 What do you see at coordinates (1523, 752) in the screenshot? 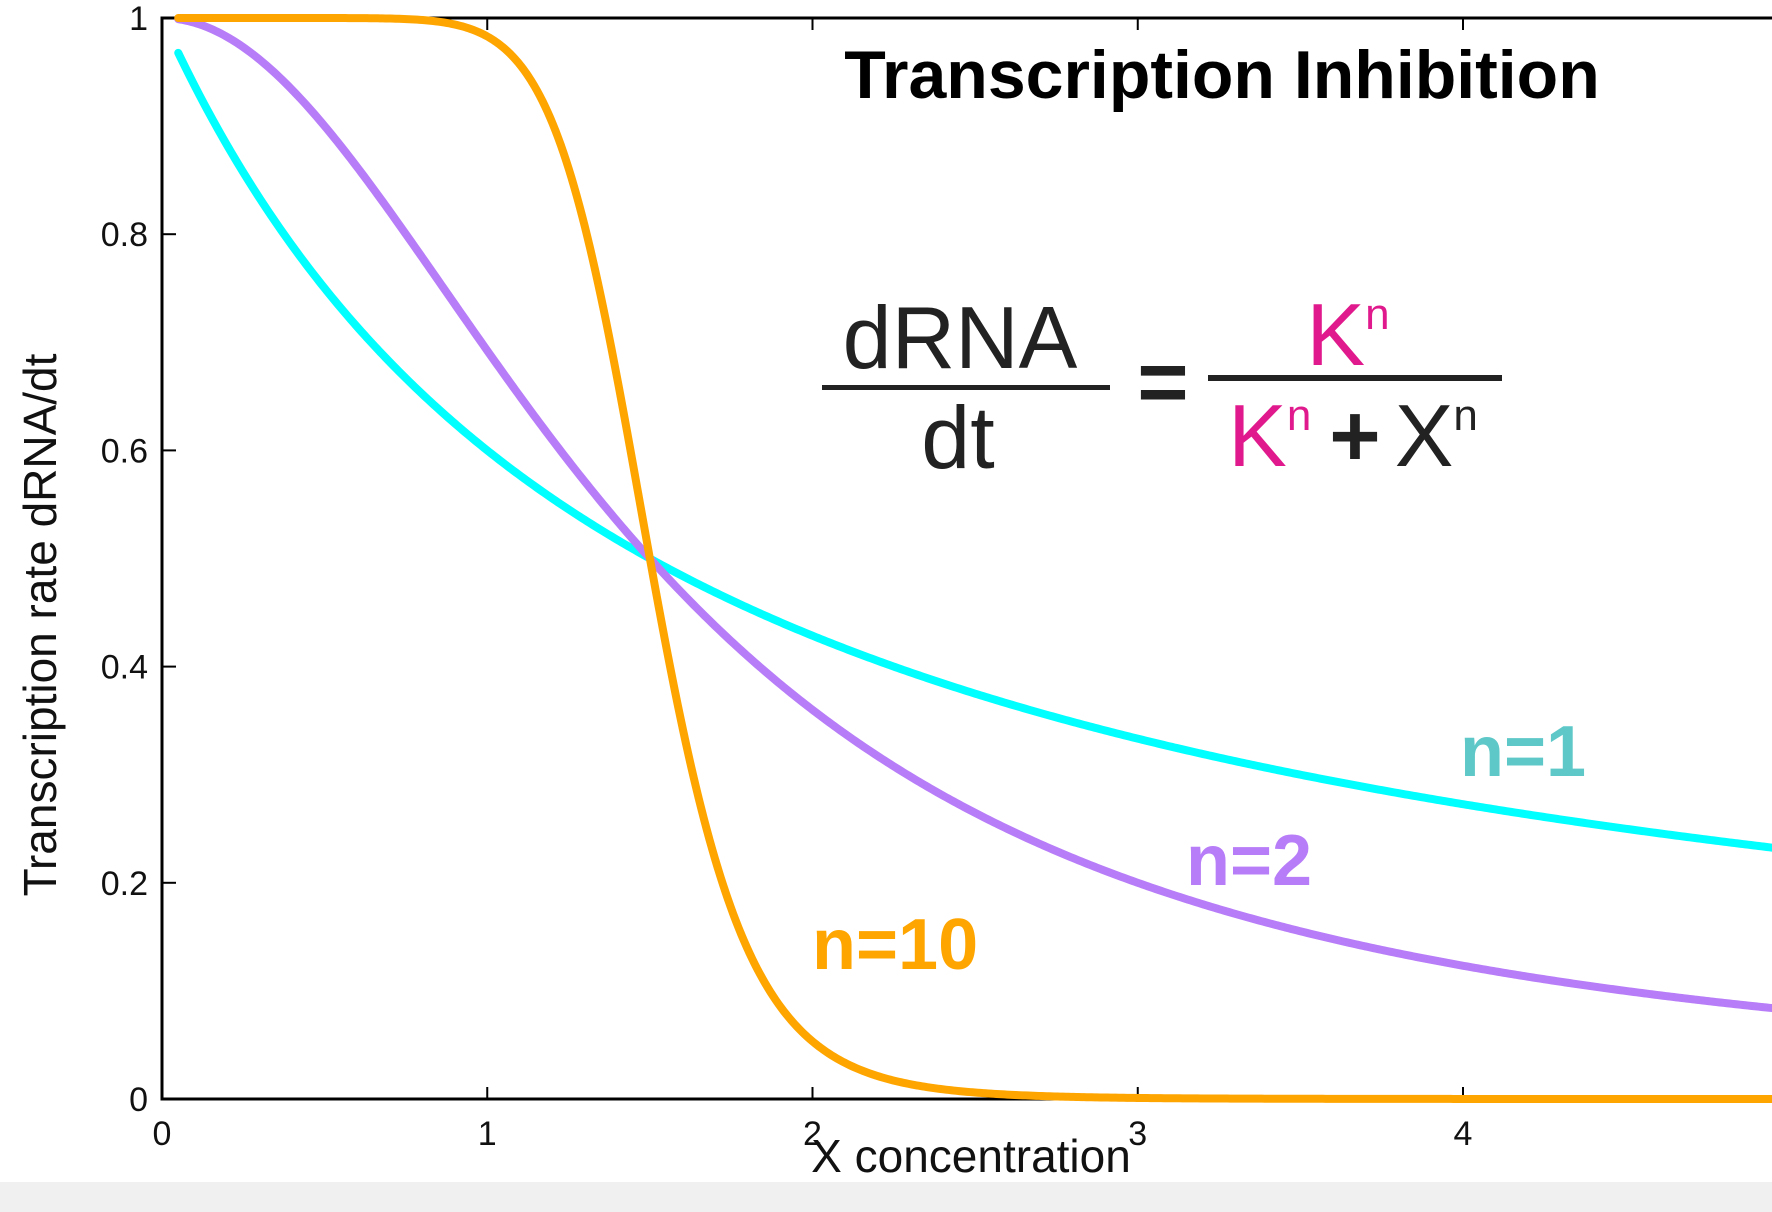
I see `series-label-n=1: n=1` at bounding box center [1523, 752].